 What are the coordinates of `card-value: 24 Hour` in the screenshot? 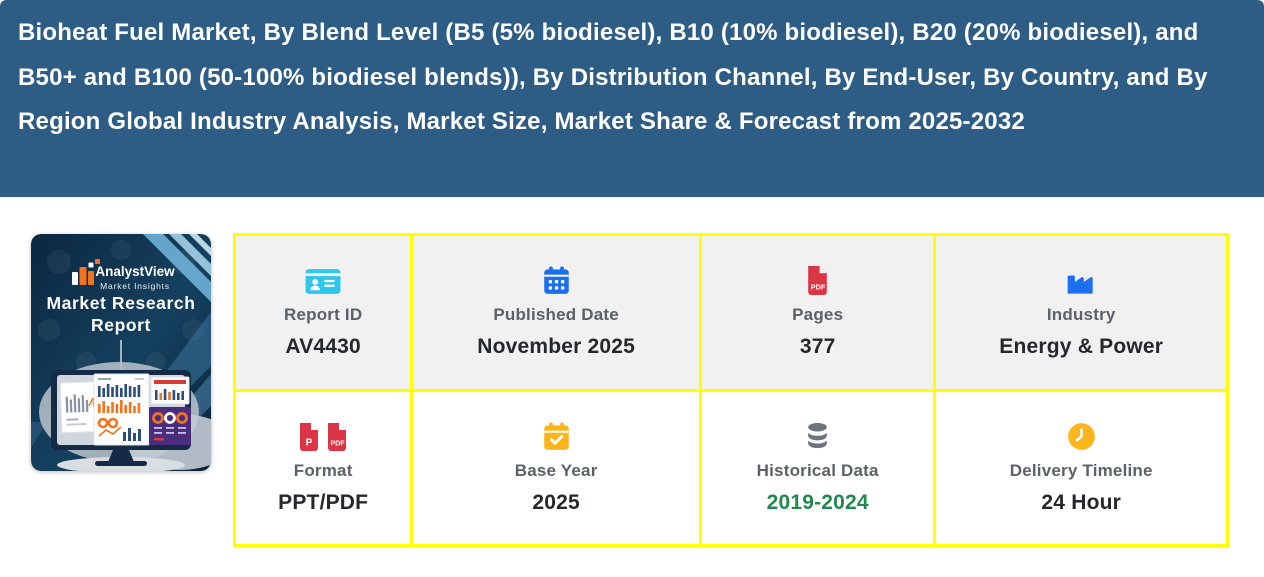 It's located at (1081, 502).